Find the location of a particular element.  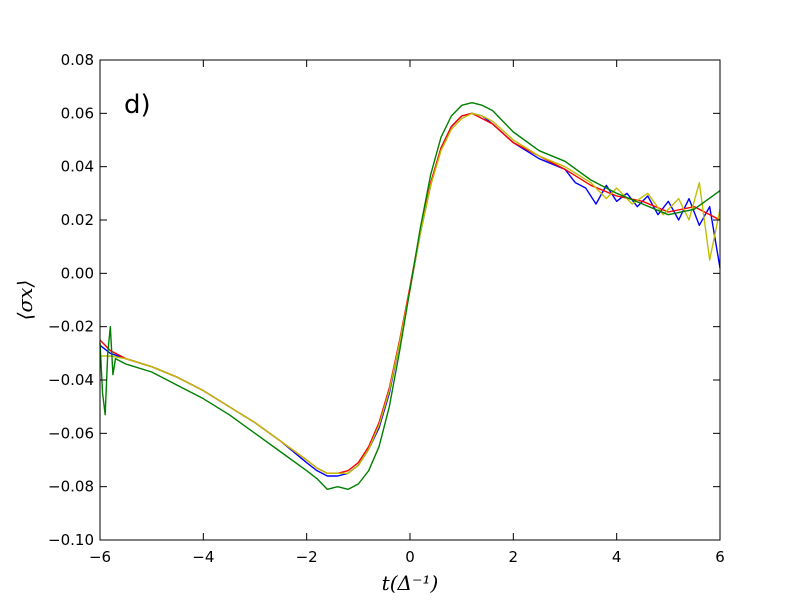

panel-label: d) is located at coordinates (137, 105).